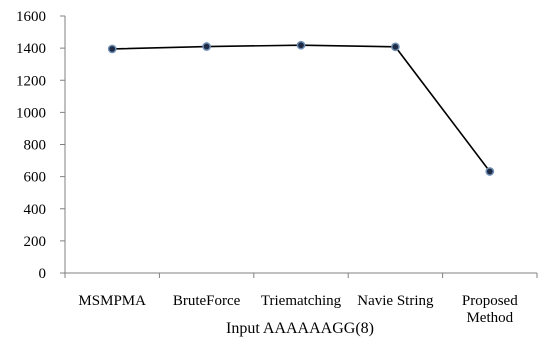  Describe the element at coordinates (35, 210) in the screenshot. I see `y-tick-label-2: 400` at that location.